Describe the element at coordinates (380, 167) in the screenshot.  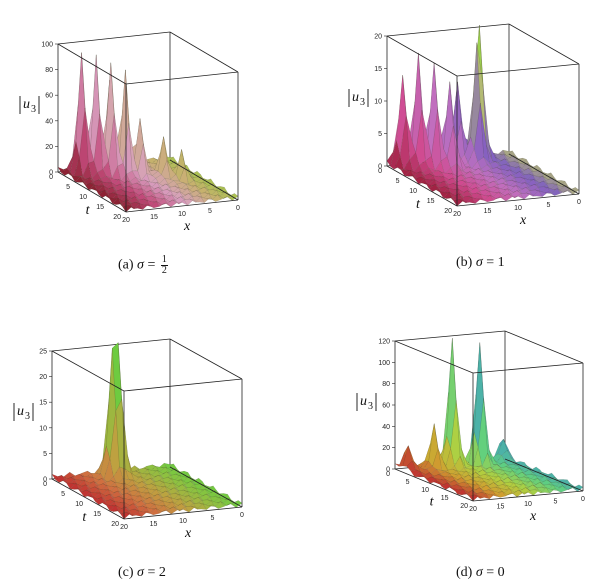
I see `z-tick-label: 0` at that location.